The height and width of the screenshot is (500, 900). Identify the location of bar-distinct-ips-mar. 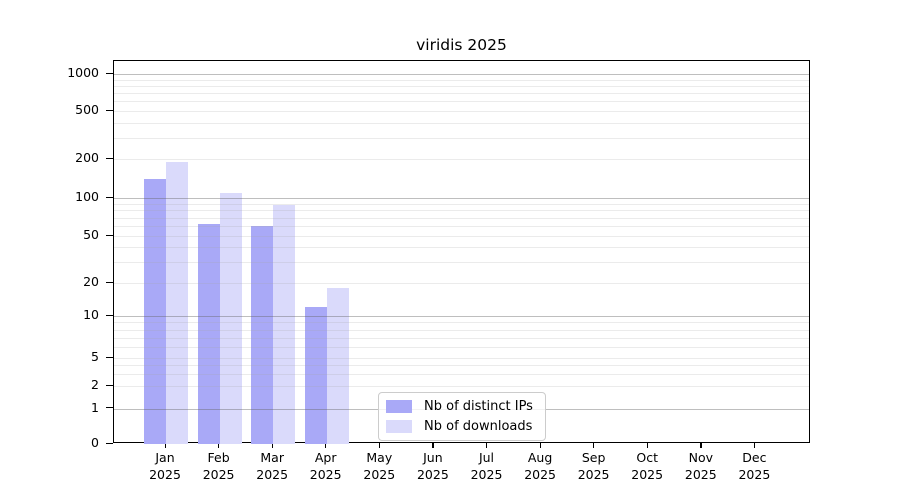
(262, 335).